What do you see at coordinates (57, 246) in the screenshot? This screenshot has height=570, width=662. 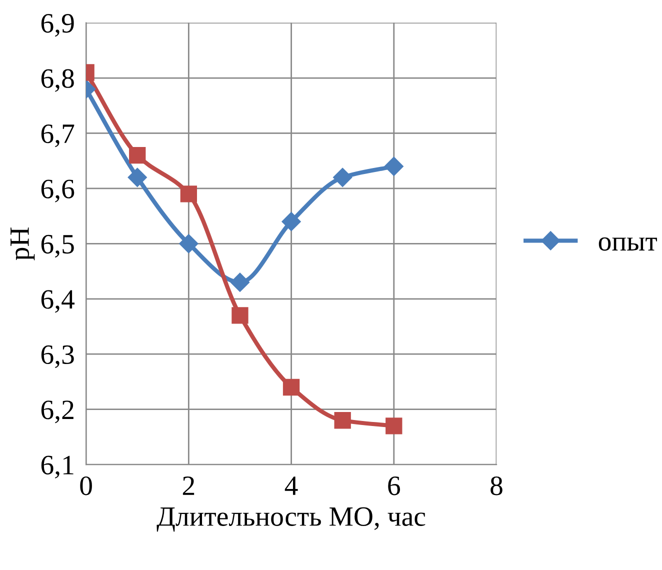 I see `y-tick-label: 6,5` at bounding box center [57, 246].